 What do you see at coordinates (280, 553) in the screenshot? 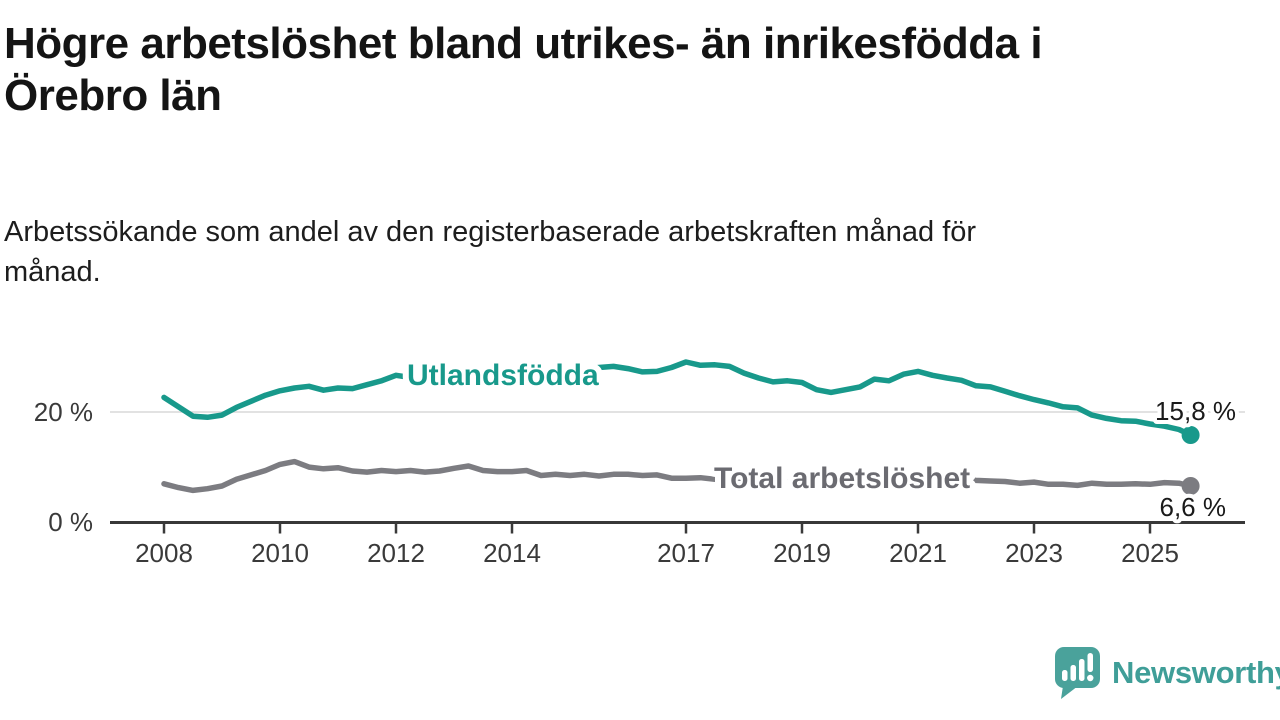
I see `x-tick-label-2010: 2010` at bounding box center [280, 553].